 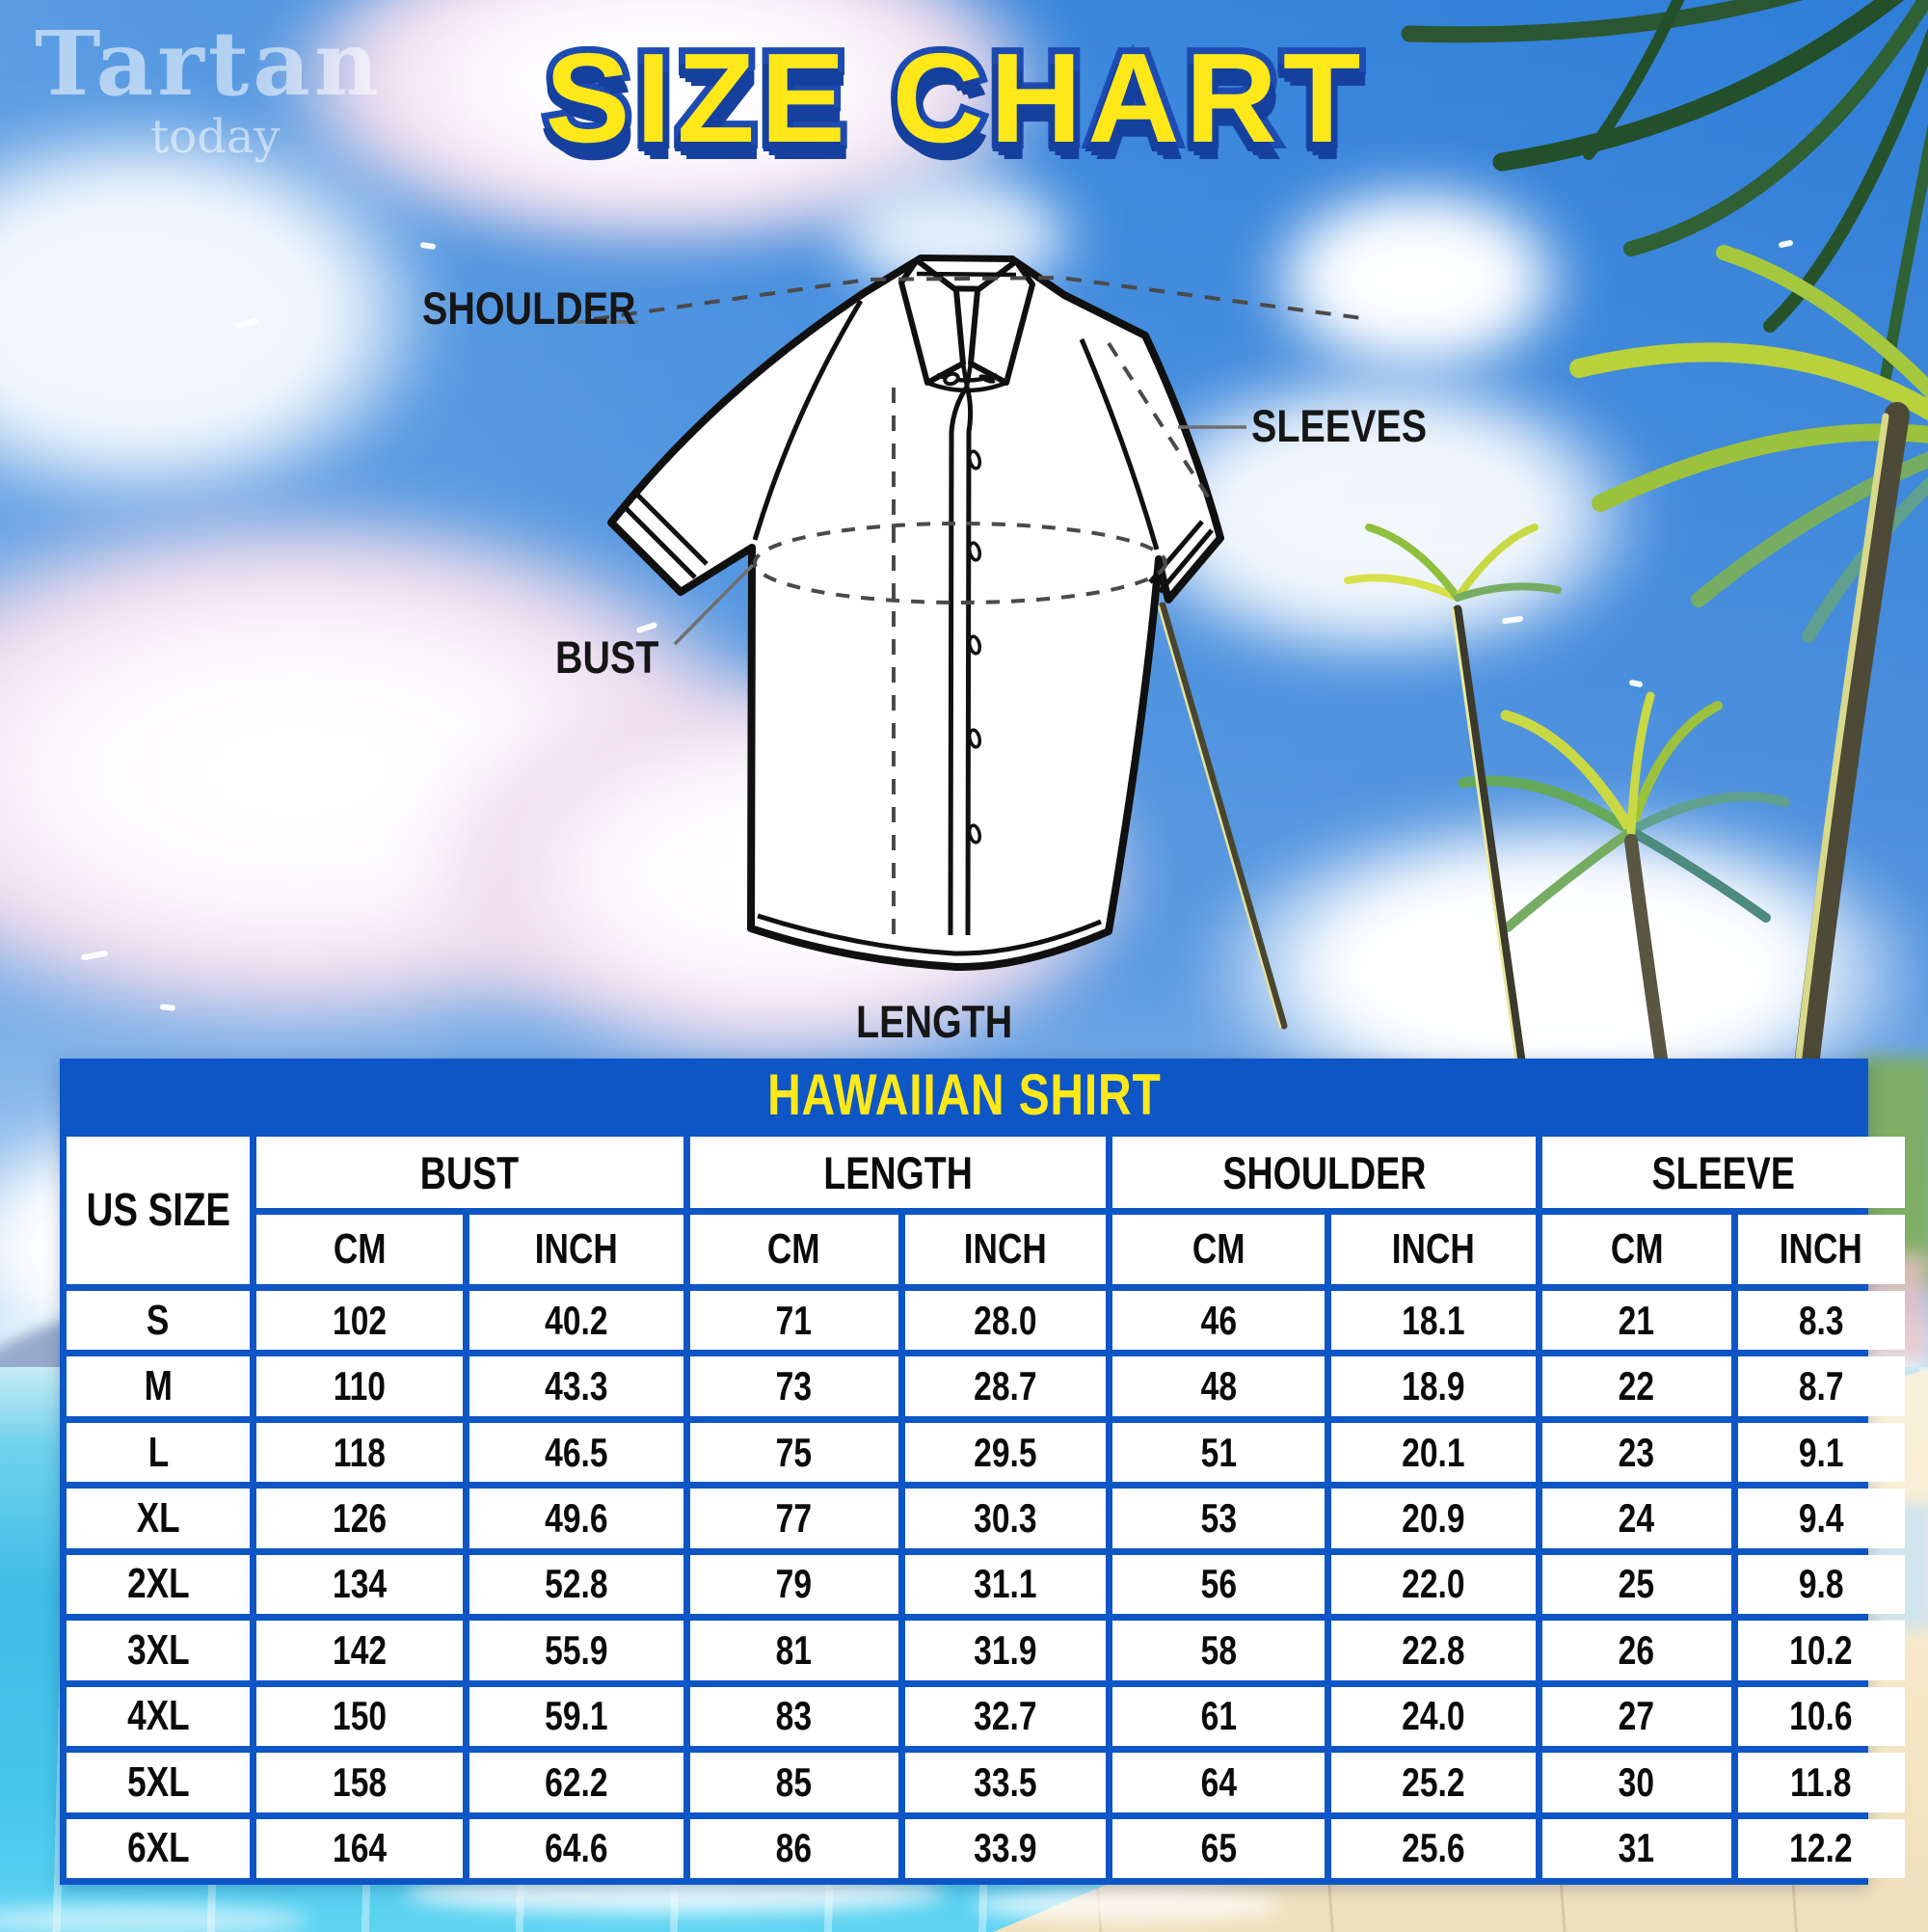 What do you see at coordinates (1433, 1651) in the screenshot?
I see `value-cell: 22.8` at bounding box center [1433, 1651].